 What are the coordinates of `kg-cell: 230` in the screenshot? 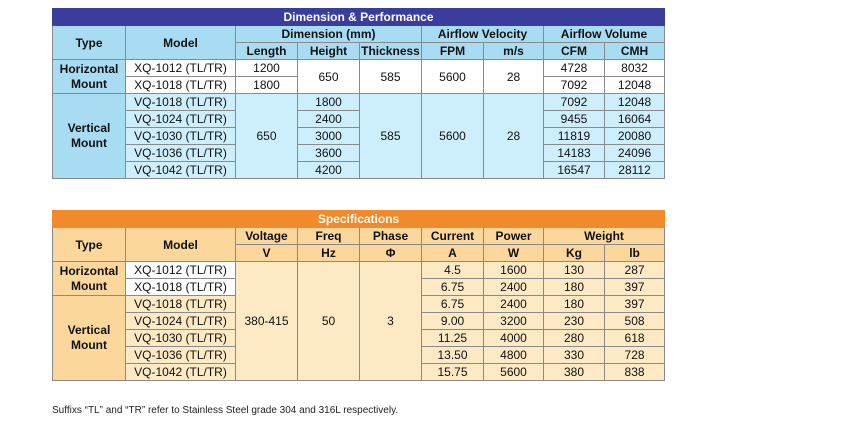 It's located at (574, 321).